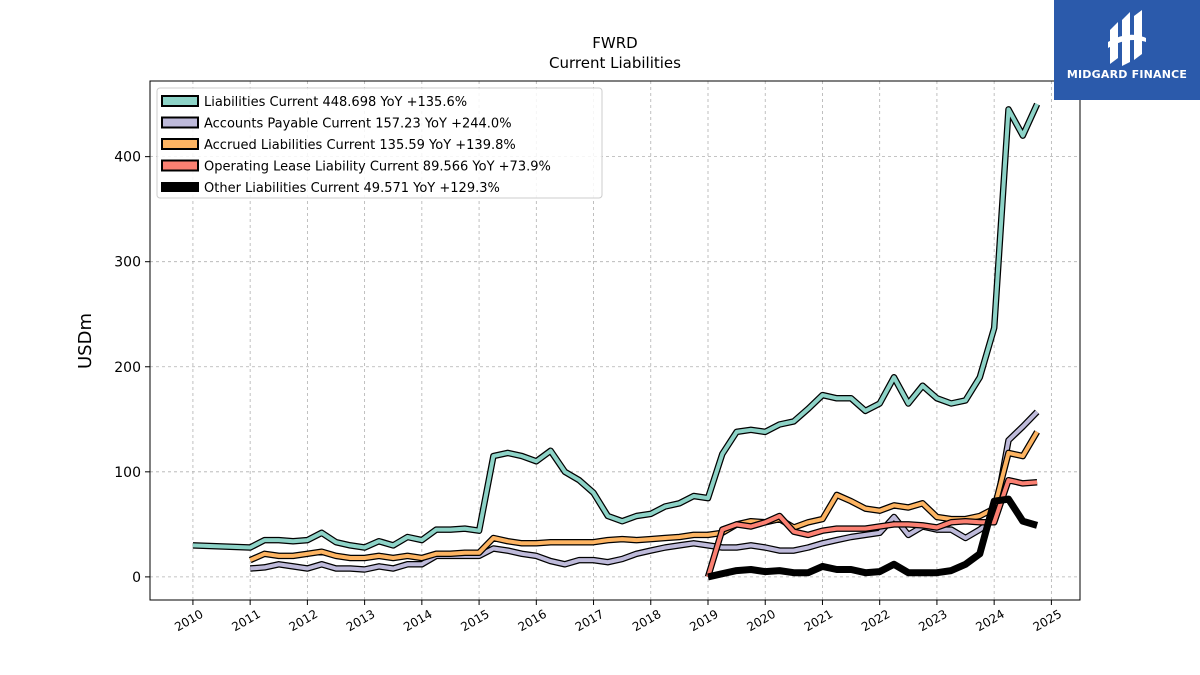 The image size is (1200, 675). I want to click on y-tick-label: 300, so click(127, 263).